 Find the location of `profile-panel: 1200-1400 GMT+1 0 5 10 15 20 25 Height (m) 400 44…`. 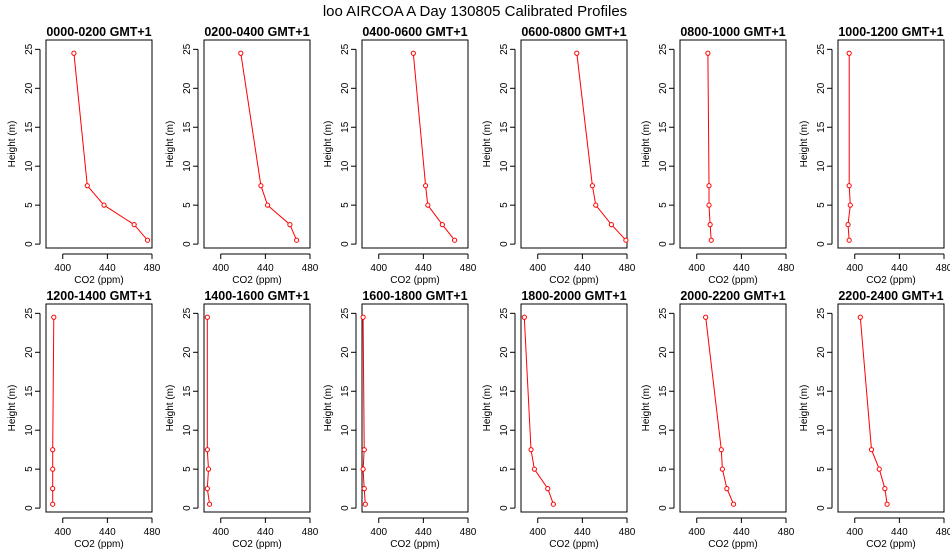

profile-panel: 1200-1400 GMT+1 0 5 10 15 20 25 Height (m) 400 44… is located at coordinates (84, 419).